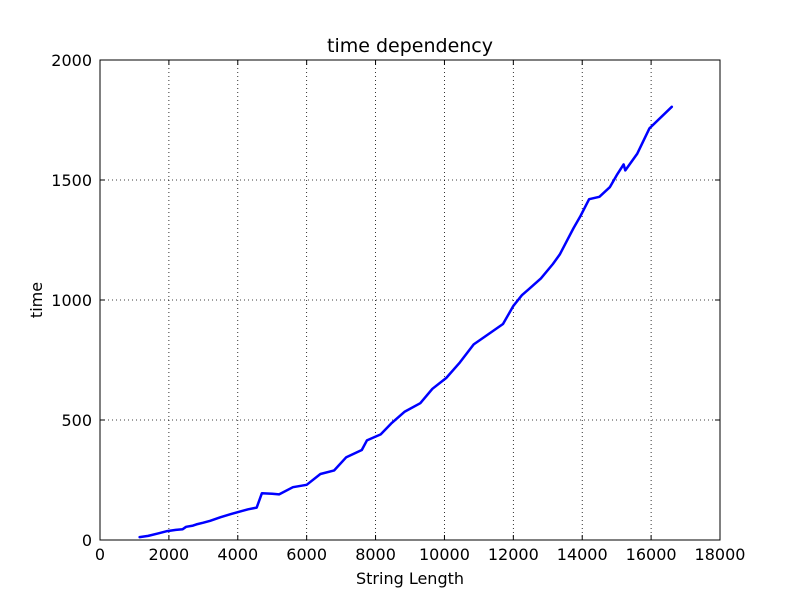 The width and height of the screenshot is (800, 600). What do you see at coordinates (410, 578) in the screenshot?
I see `x-axis-label: String Length` at bounding box center [410, 578].